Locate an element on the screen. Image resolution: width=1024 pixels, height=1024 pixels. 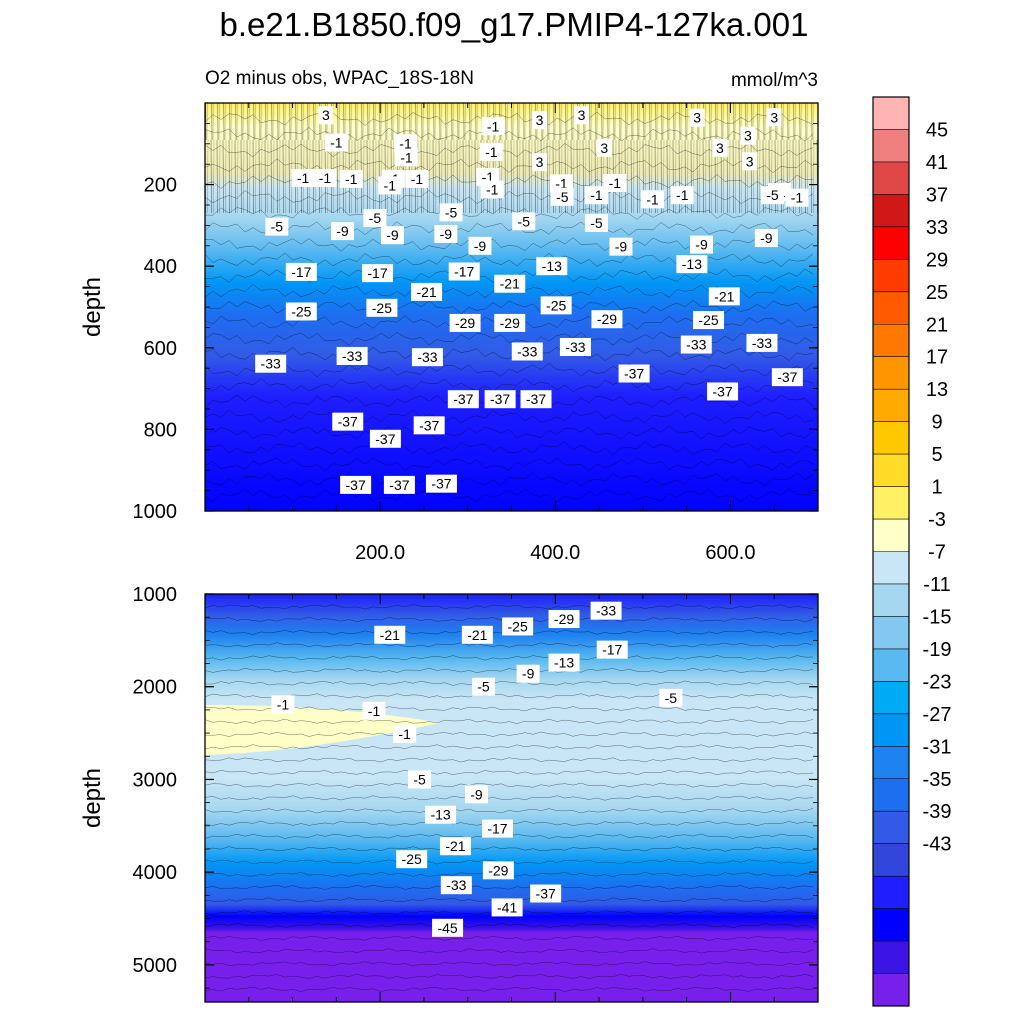
colorbar-label: -7 is located at coordinates (937, 553).